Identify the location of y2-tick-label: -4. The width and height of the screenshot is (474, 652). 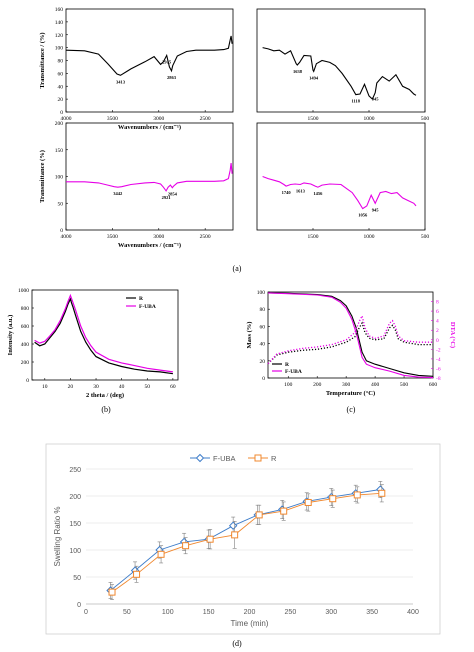
(438, 360).